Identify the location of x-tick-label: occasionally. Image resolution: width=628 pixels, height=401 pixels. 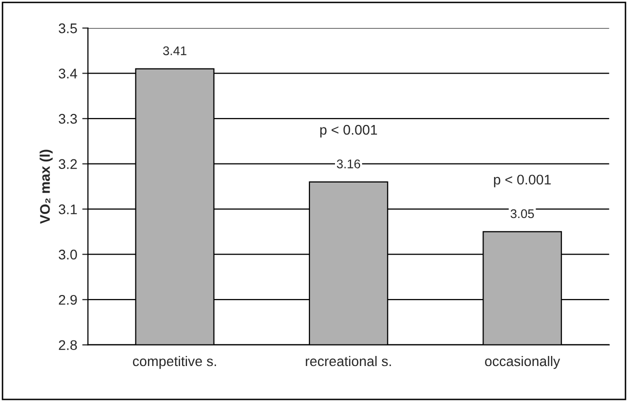
(522, 362).